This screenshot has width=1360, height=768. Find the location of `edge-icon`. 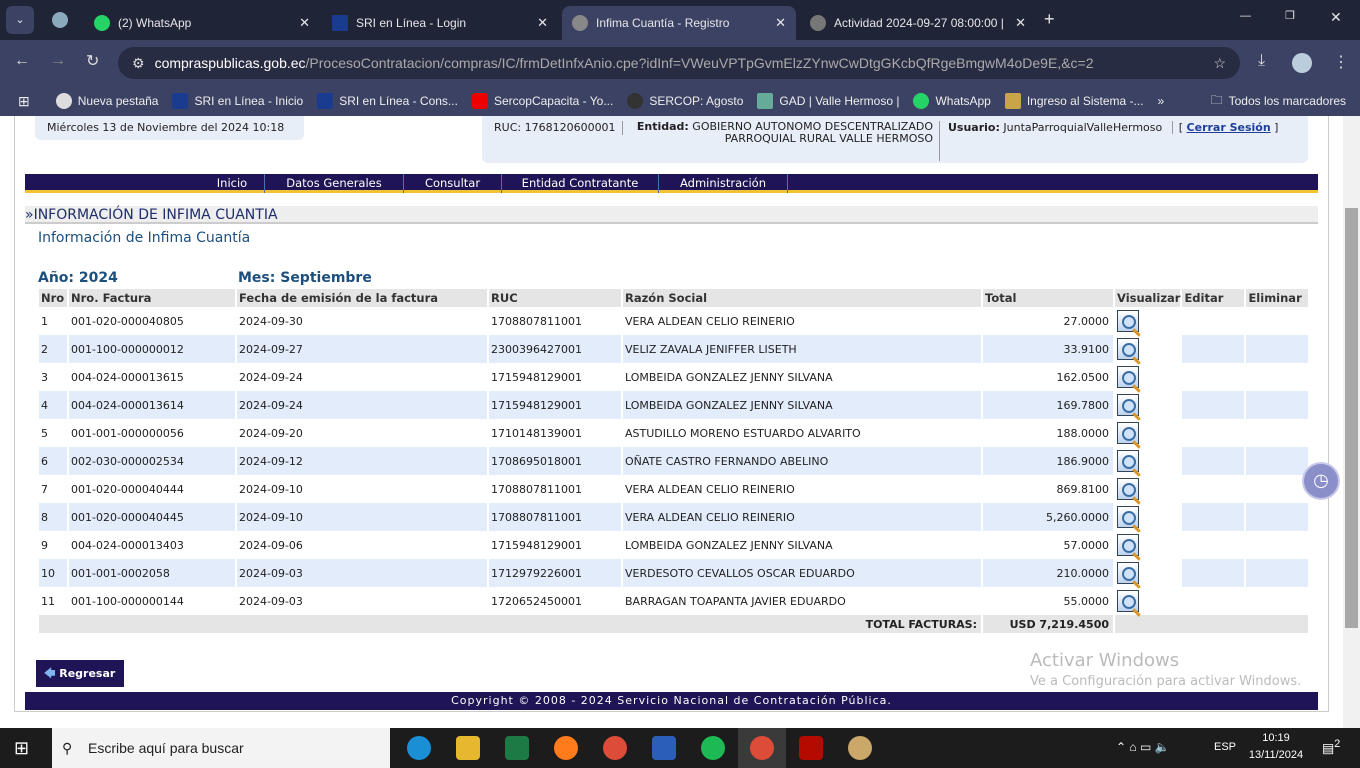

edge-icon is located at coordinates (419, 748).